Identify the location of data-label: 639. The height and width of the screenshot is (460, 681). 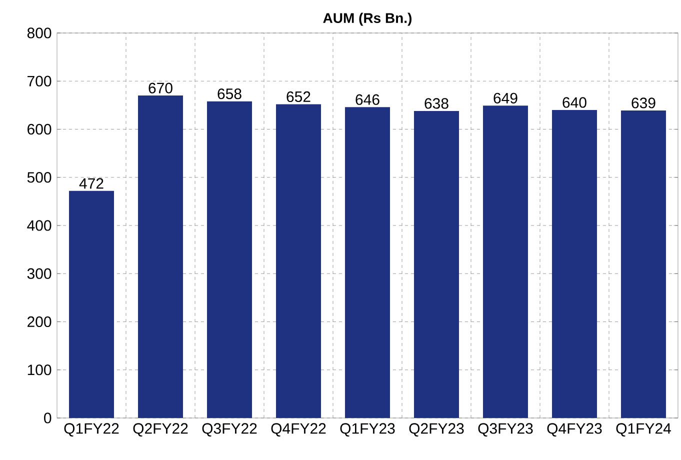
(644, 103).